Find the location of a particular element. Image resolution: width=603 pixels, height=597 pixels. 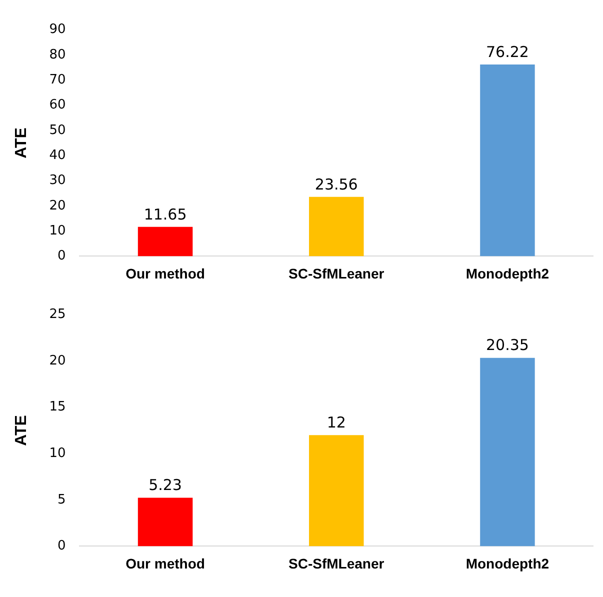

data-label: 12 is located at coordinates (336, 423).